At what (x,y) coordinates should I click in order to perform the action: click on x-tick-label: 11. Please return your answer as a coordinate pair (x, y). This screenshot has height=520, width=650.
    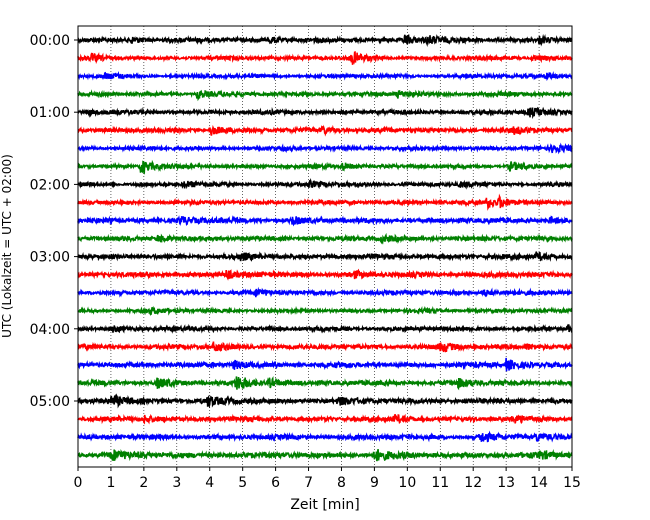
    Looking at the image, I should click on (440, 483).